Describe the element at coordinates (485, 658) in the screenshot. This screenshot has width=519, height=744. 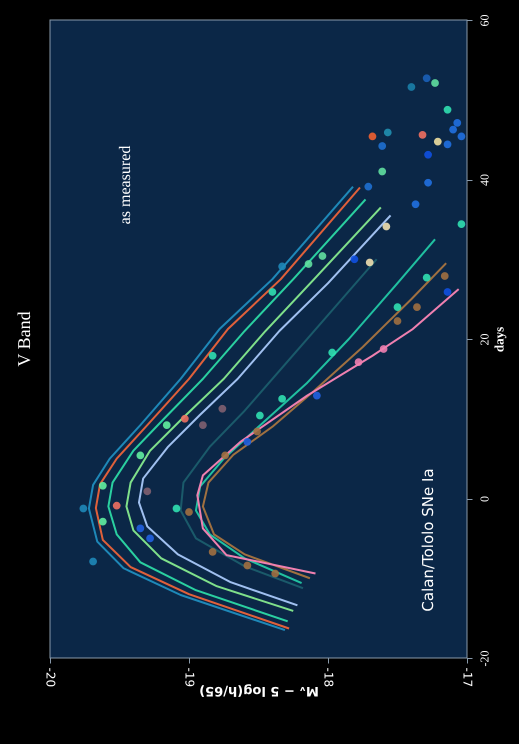
I see `y-tick-label: -20` at that location.